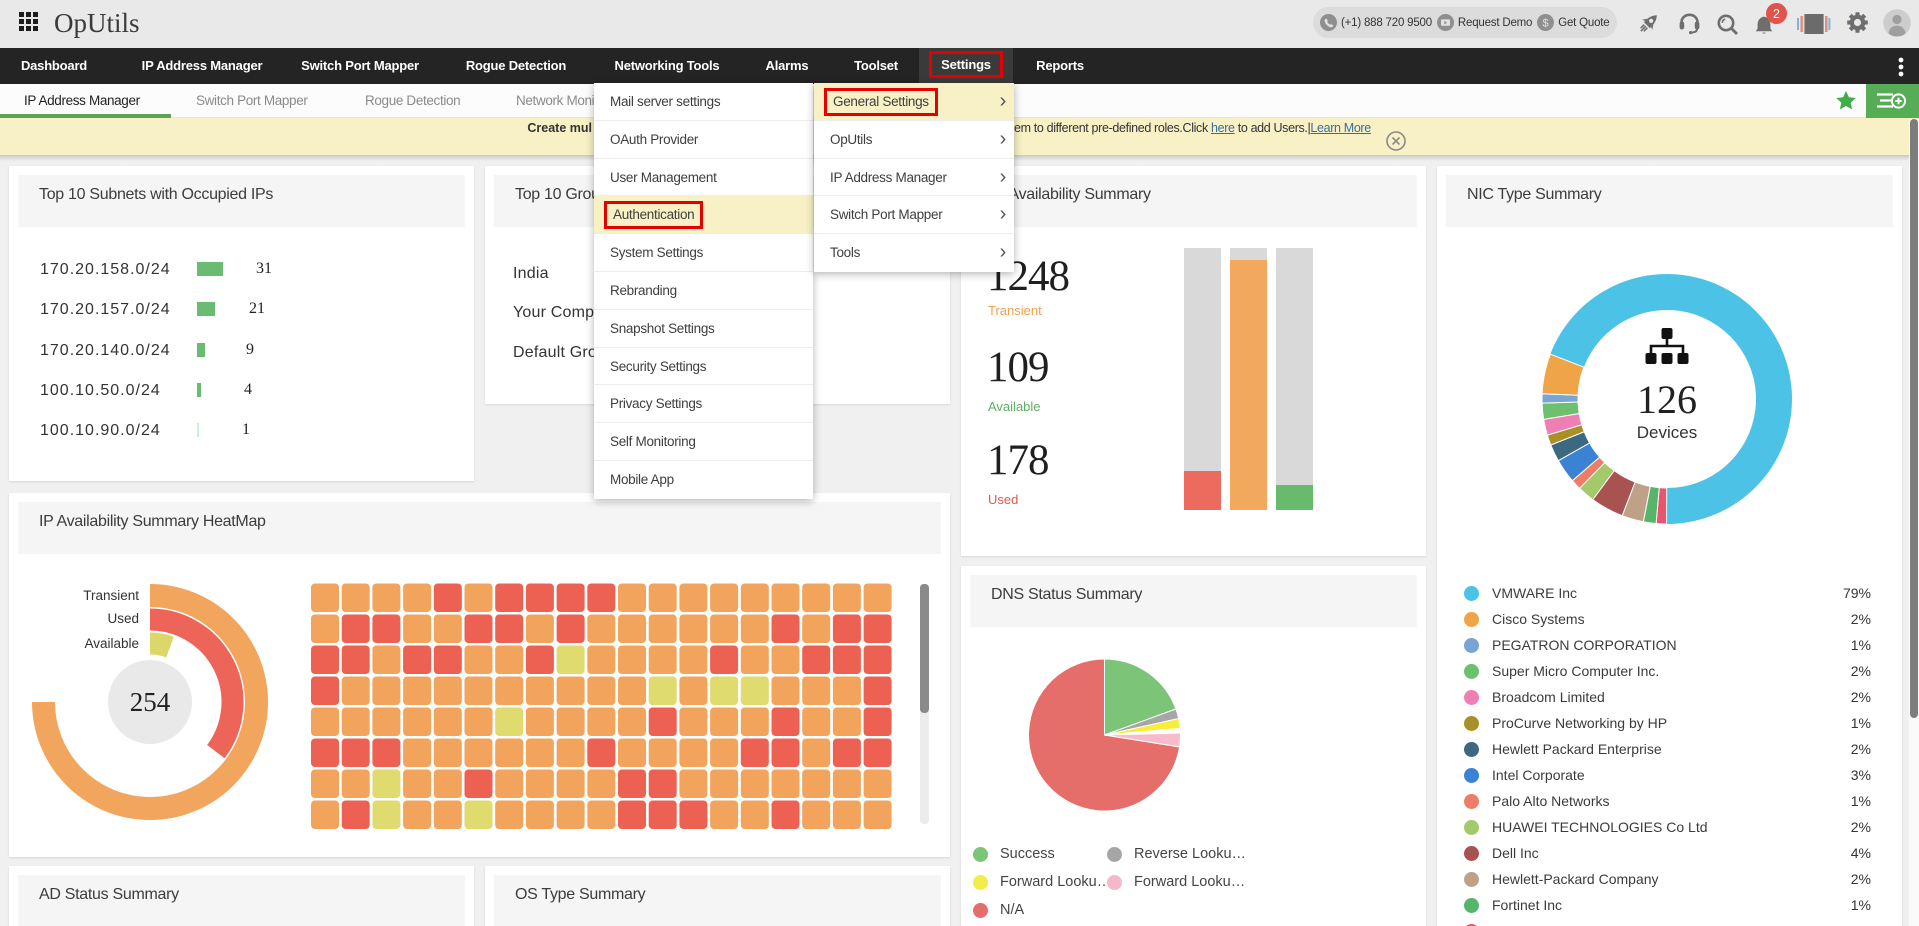 The image size is (1919, 926). Describe the element at coordinates (150, 702) in the screenshot. I see `svg-text: 254` at that location.